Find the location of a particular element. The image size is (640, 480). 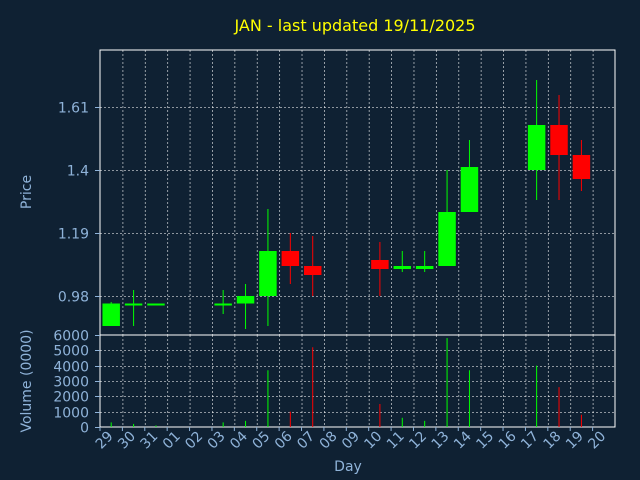

volume-axis-label: Volume (0000) is located at coordinates (27, 380).